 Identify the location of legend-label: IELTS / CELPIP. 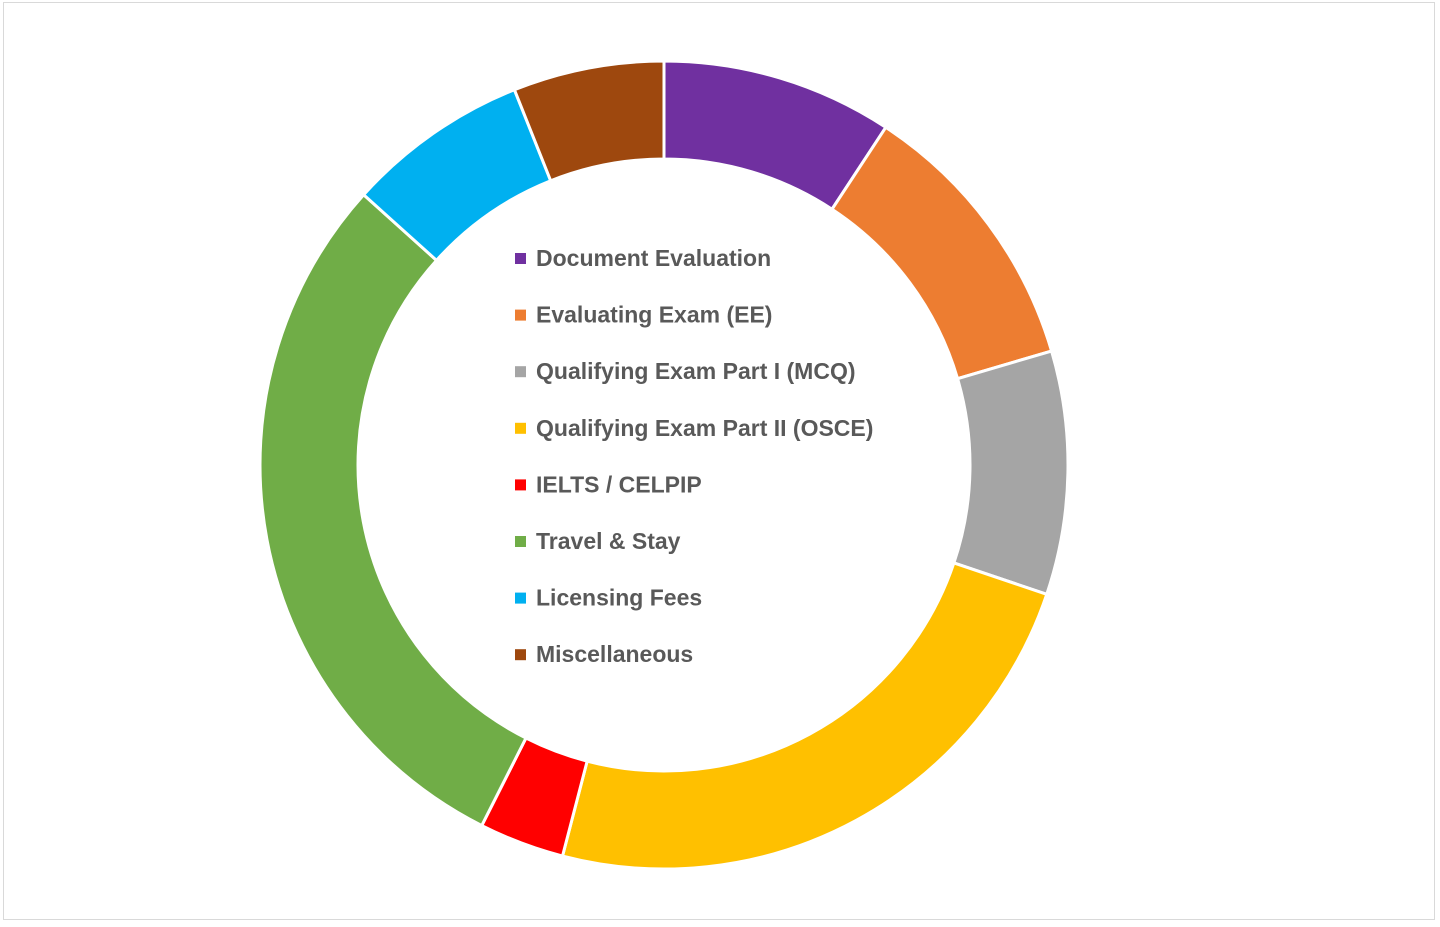
(619, 484).